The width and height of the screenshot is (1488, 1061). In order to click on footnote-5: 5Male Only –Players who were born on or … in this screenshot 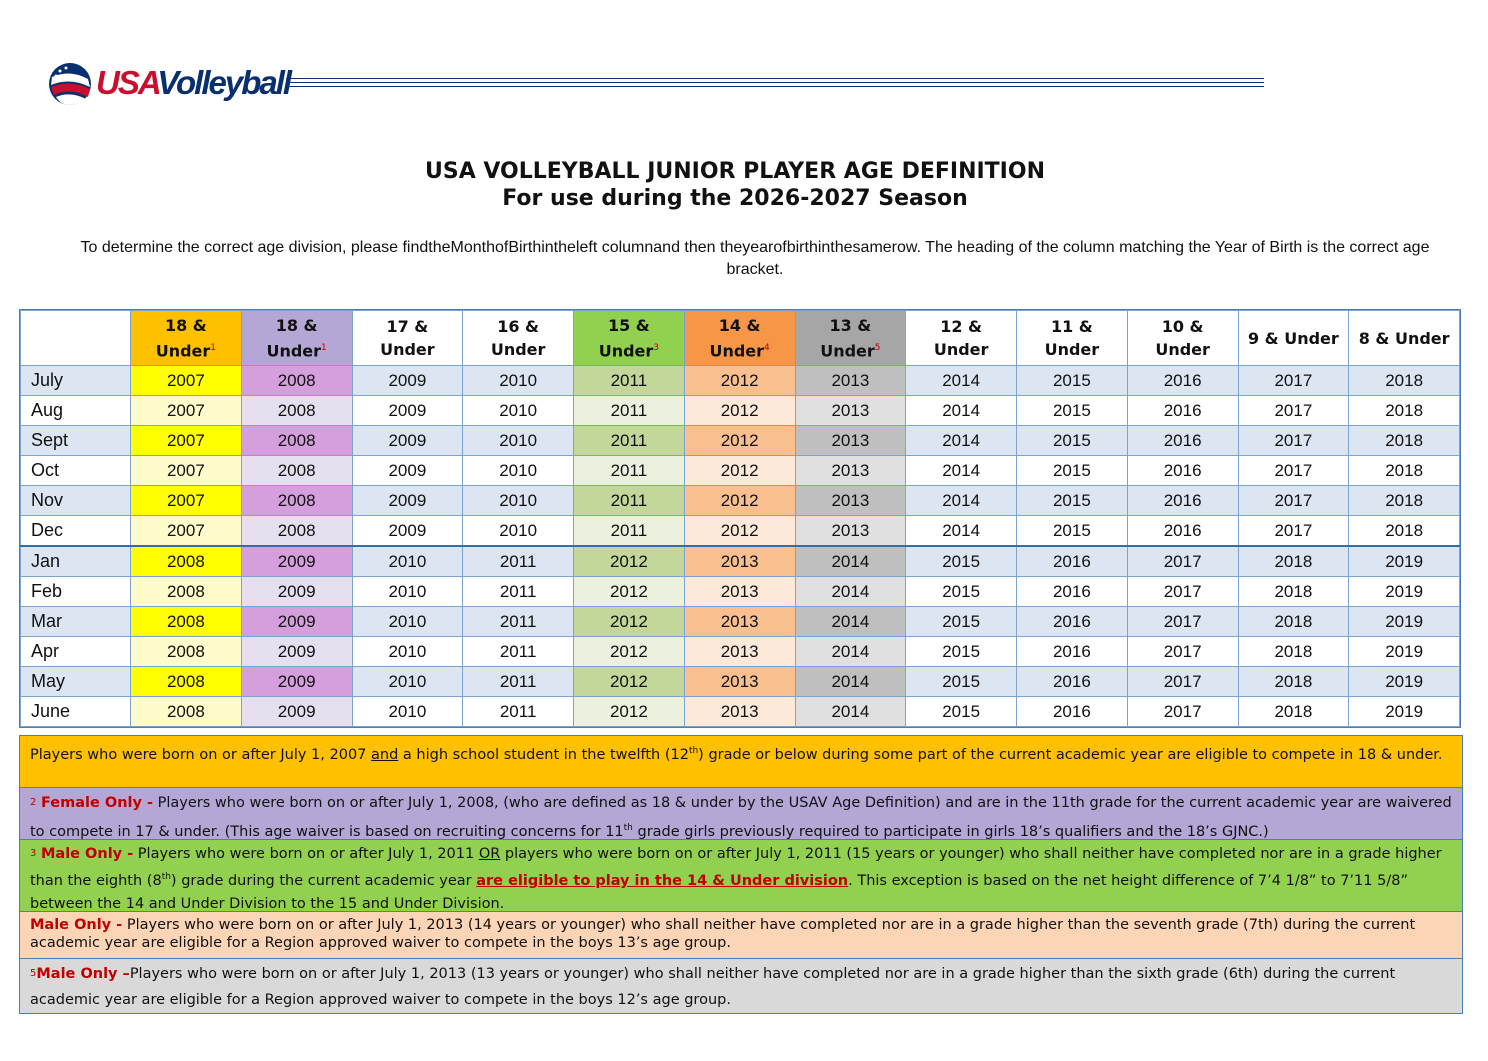, I will do `click(741, 986)`.